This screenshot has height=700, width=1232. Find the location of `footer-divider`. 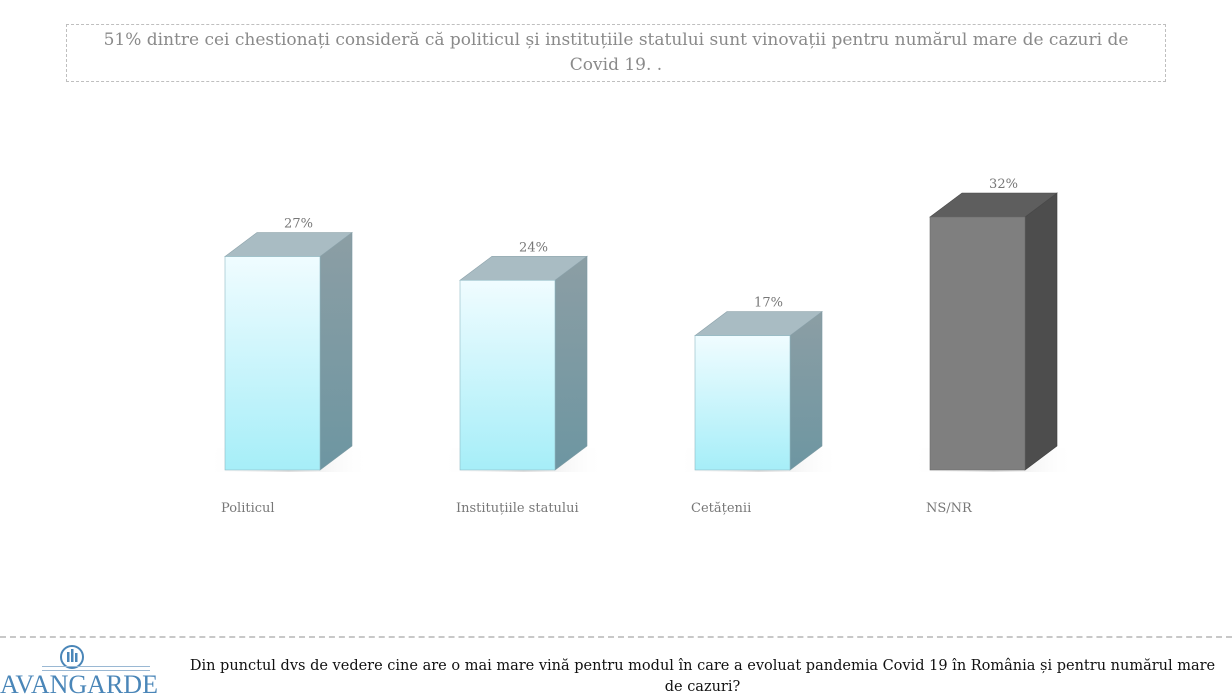

footer-divider is located at coordinates (616, 637).